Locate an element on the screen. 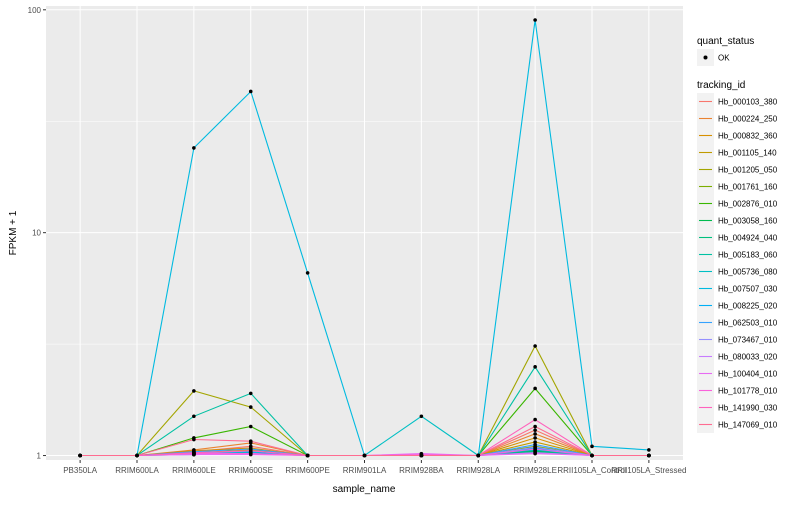  x-axis-title: sample_name is located at coordinates (364, 489).